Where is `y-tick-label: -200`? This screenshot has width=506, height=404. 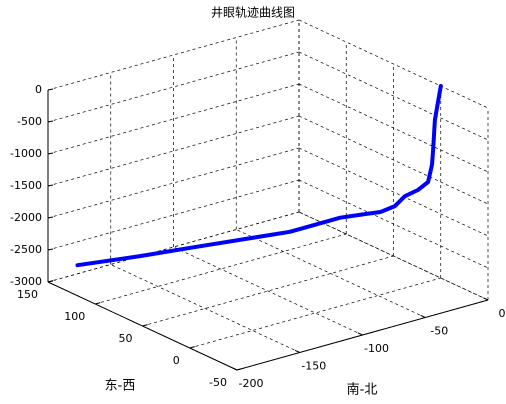
y-tick-label: -200 is located at coordinates (251, 383).